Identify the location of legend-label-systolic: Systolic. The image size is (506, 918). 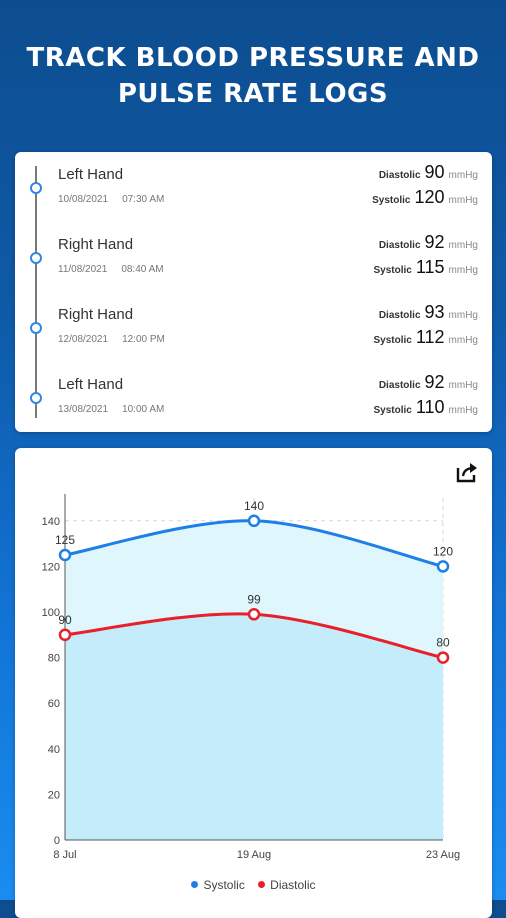
(224, 885).